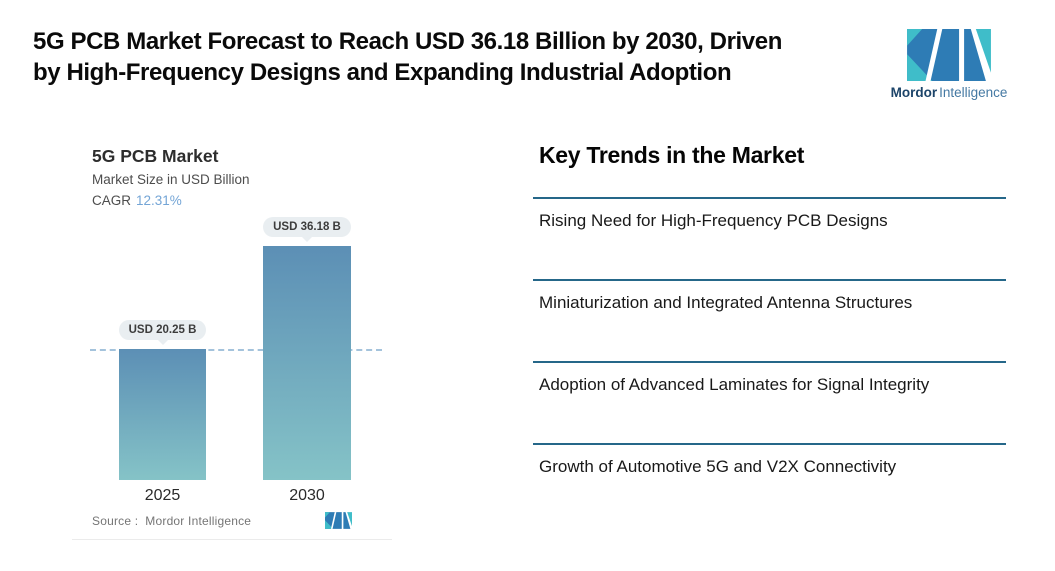 The image size is (1055, 571). Describe the element at coordinates (162, 495) in the screenshot. I see `axis-label-2025: 2025` at that location.